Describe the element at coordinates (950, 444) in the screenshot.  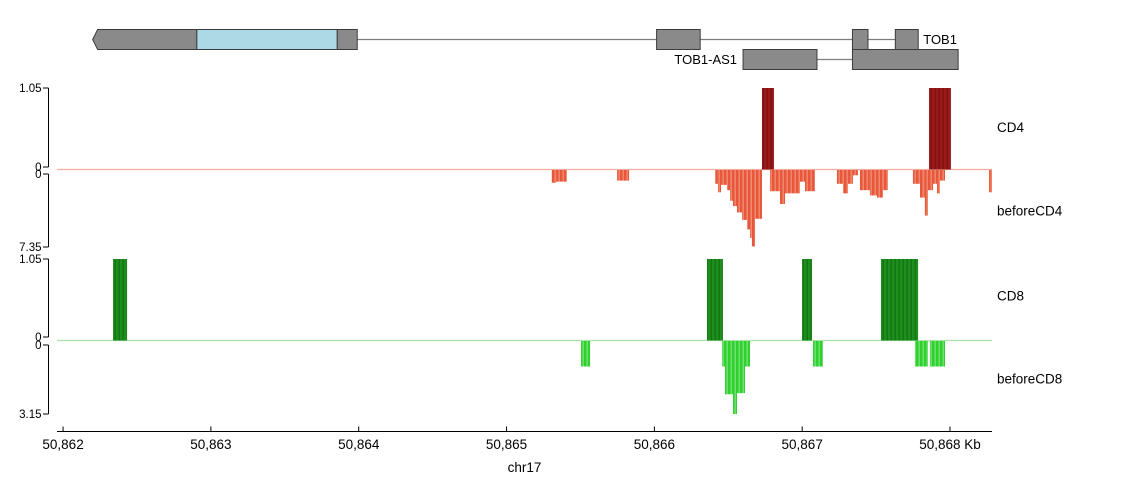
I see `x-tick-label: 50,868 Kb` at that location.